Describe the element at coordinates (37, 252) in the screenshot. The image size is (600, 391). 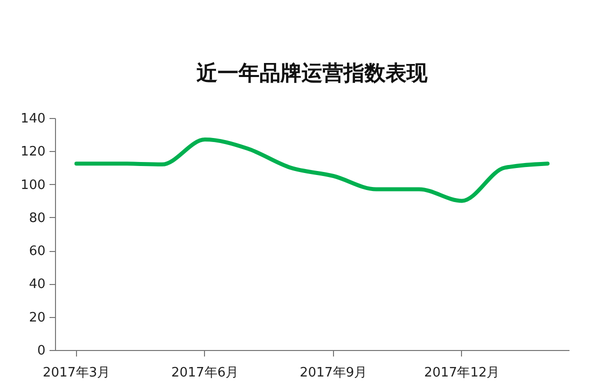
I see `y-tick-label: 60` at that location.